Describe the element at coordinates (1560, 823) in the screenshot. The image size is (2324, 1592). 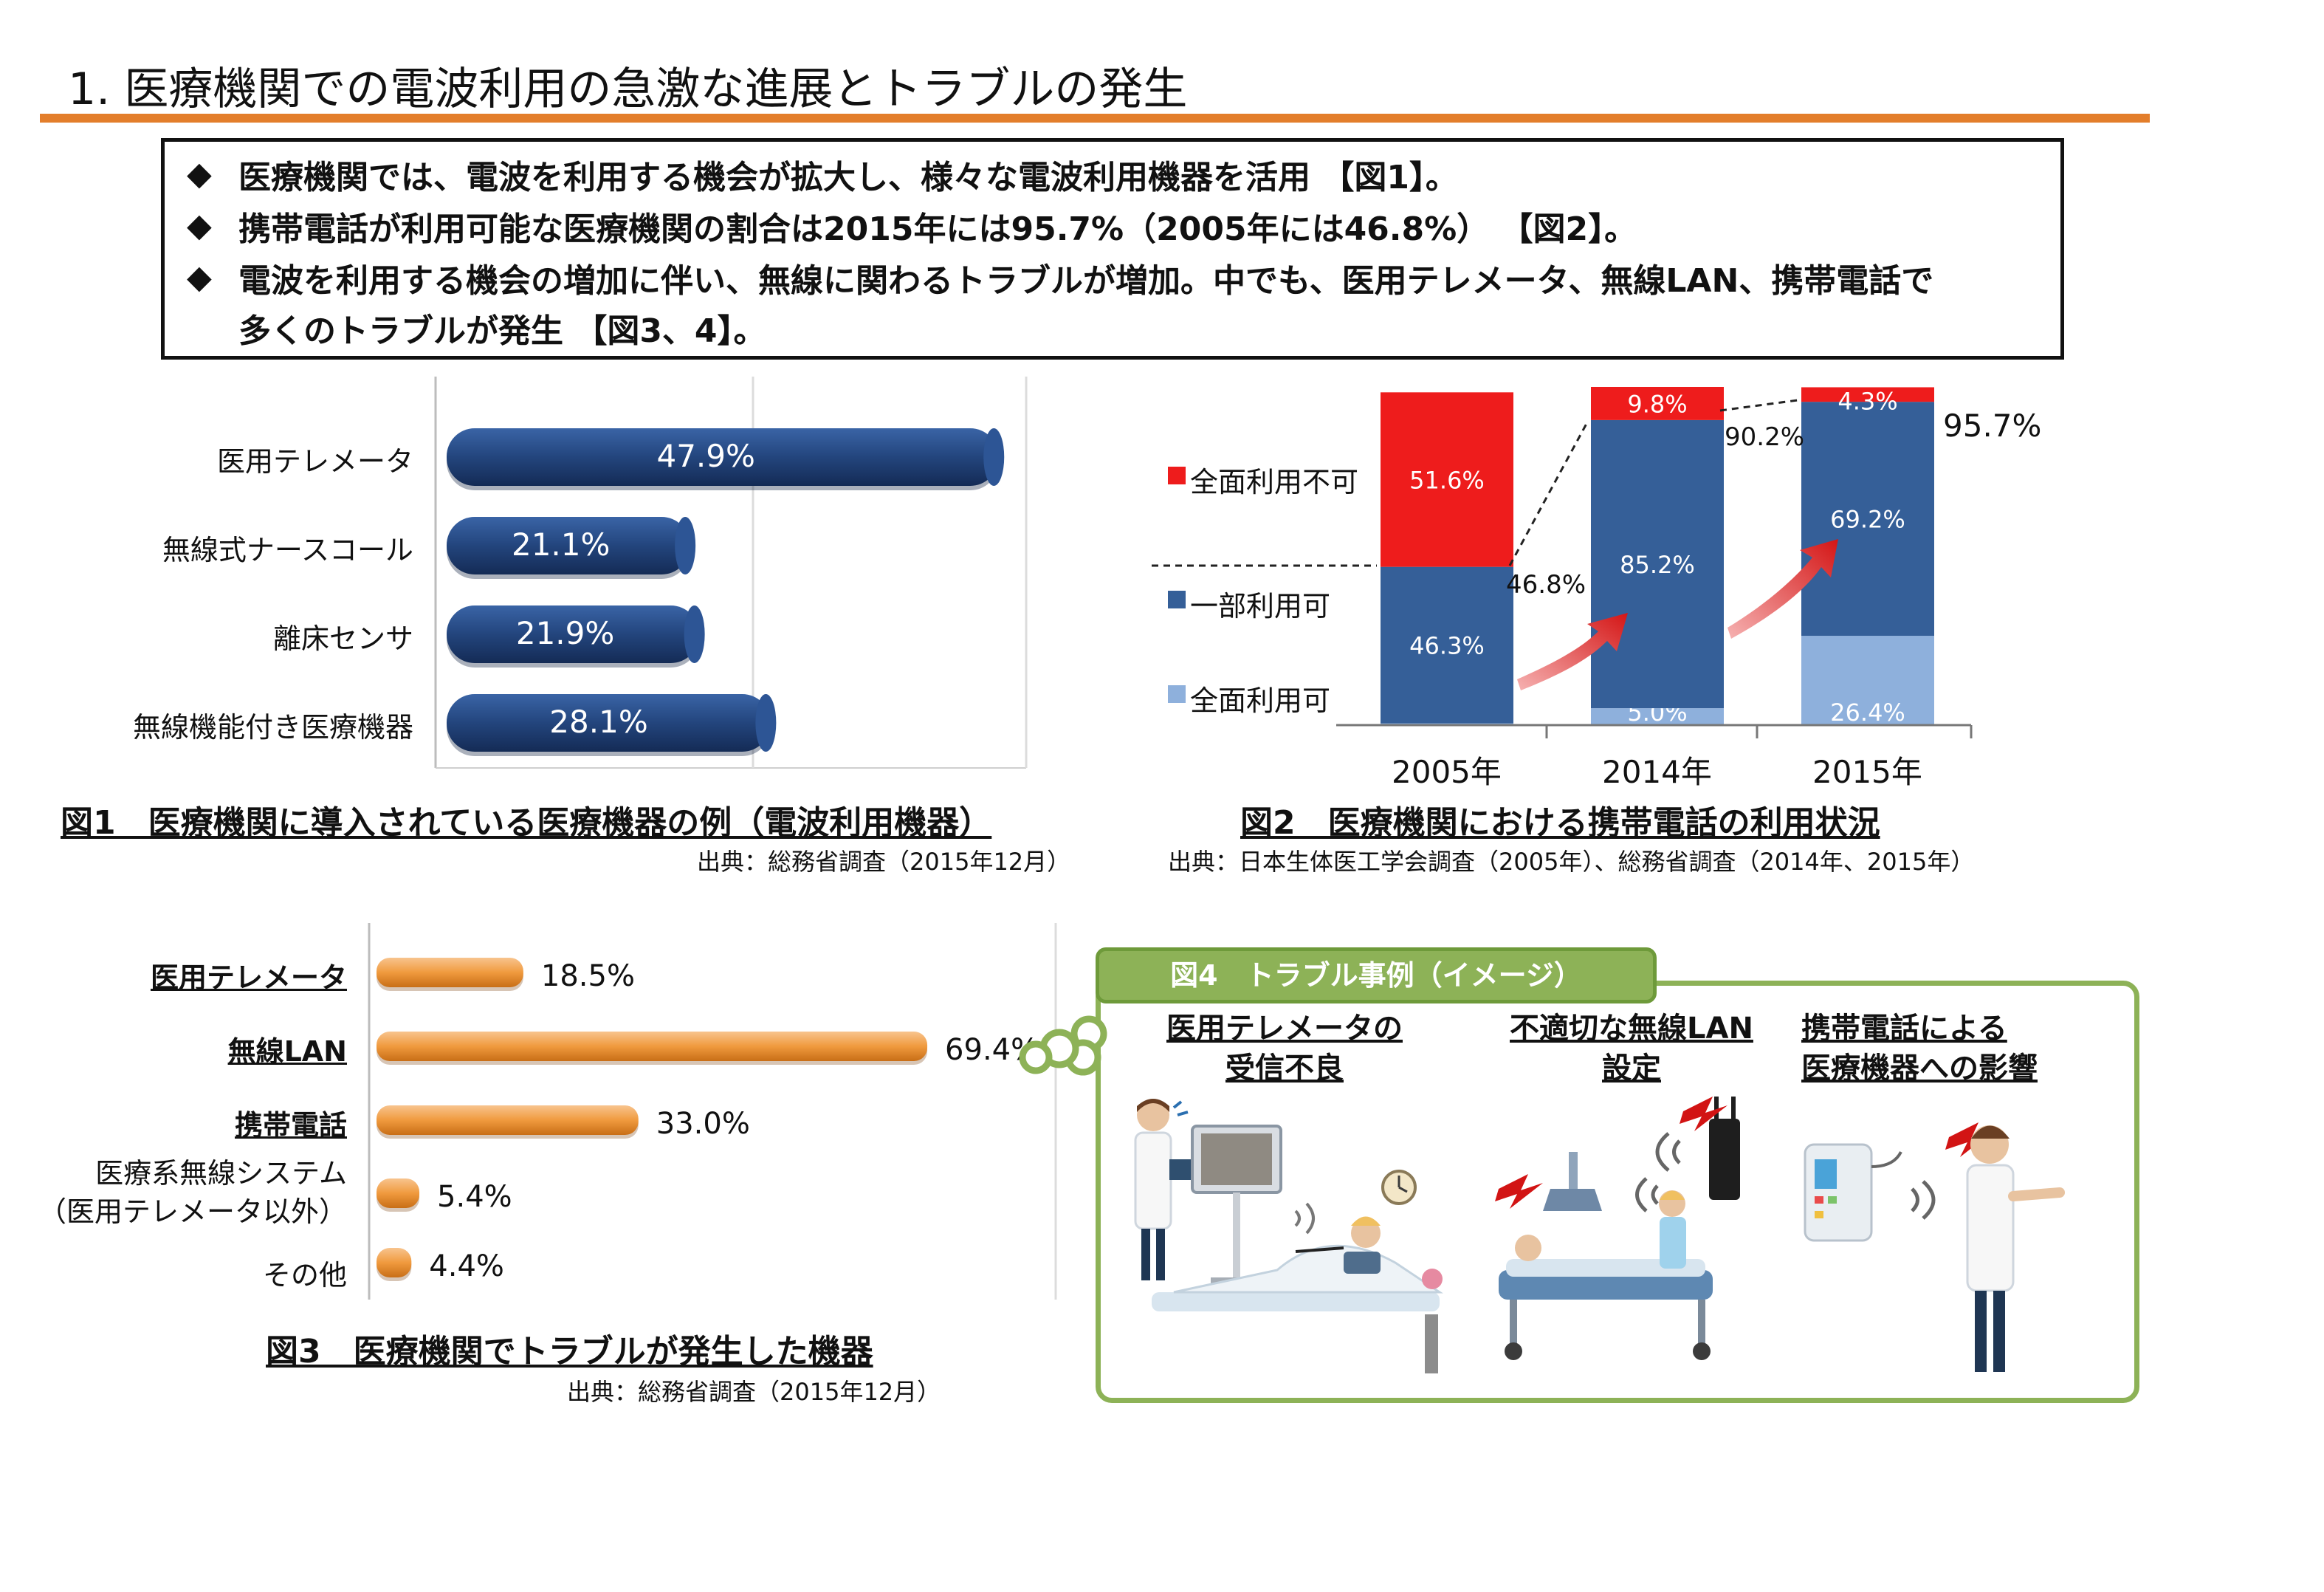
I see `fig2-caption: 図2 医療機関における携帯電話の利用状況` at that location.